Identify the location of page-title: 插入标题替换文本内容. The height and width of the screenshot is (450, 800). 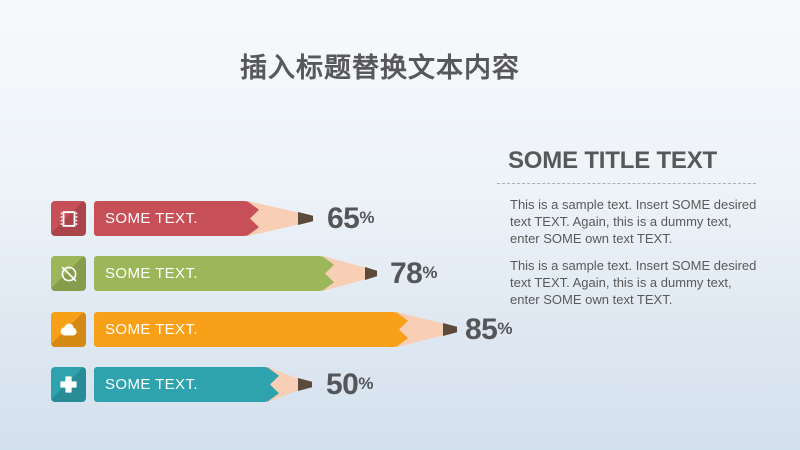
(380, 68).